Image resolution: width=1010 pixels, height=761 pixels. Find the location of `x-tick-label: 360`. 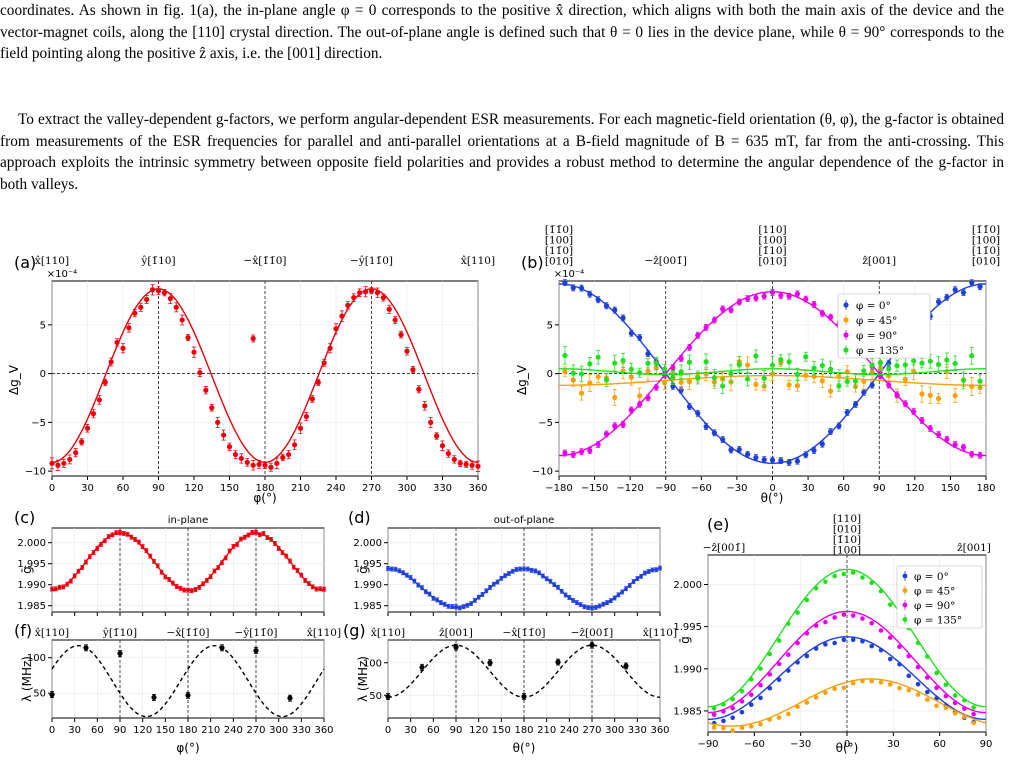

x-tick-label: 360 is located at coordinates (323, 730).